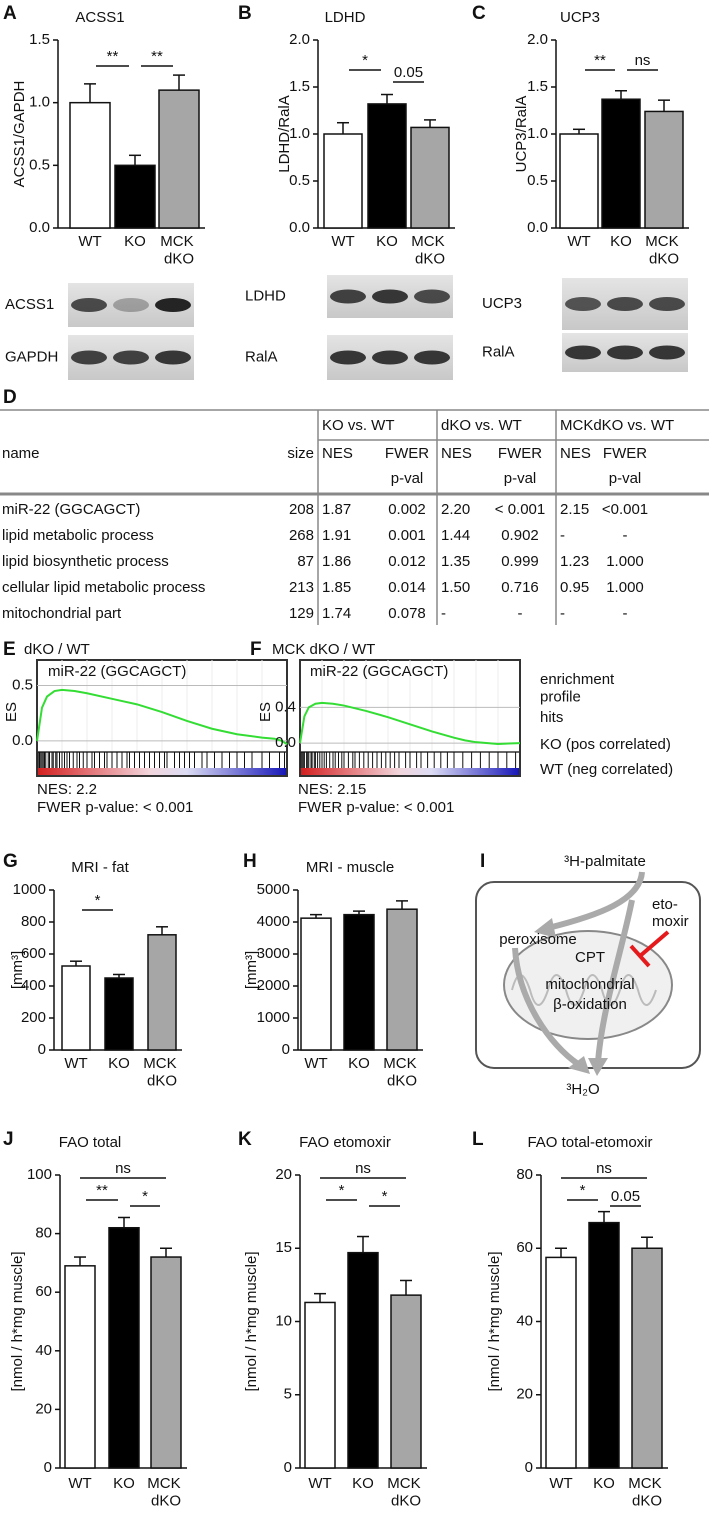 The height and width of the screenshot is (1531, 709). Describe the element at coordinates (43, 1350) in the screenshot. I see `y-tick-label: 40` at that location.